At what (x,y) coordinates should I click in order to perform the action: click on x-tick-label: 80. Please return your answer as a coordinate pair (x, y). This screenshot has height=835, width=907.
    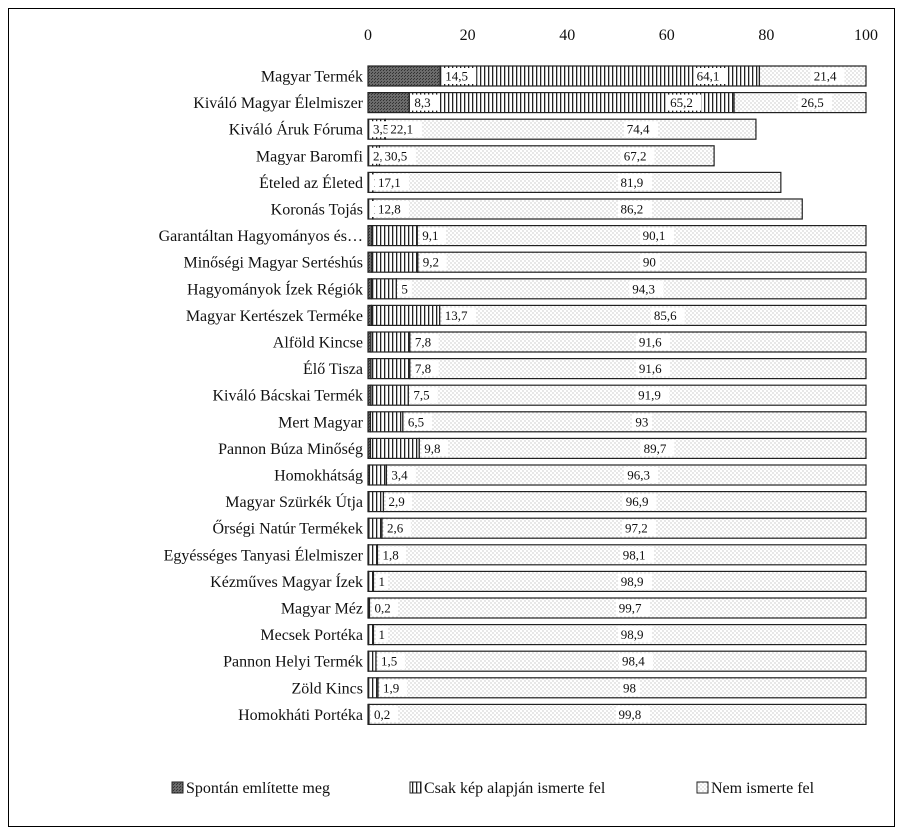
    Looking at the image, I should click on (766, 35).